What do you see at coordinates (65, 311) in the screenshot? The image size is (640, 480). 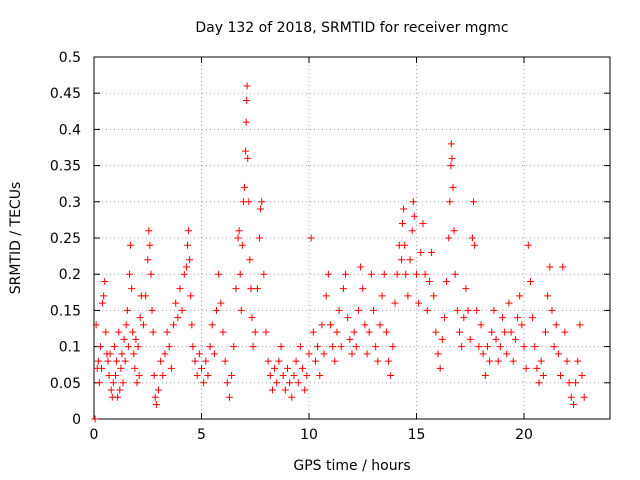 I see `y-tick-label: 0.15` at bounding box center [65, 311].